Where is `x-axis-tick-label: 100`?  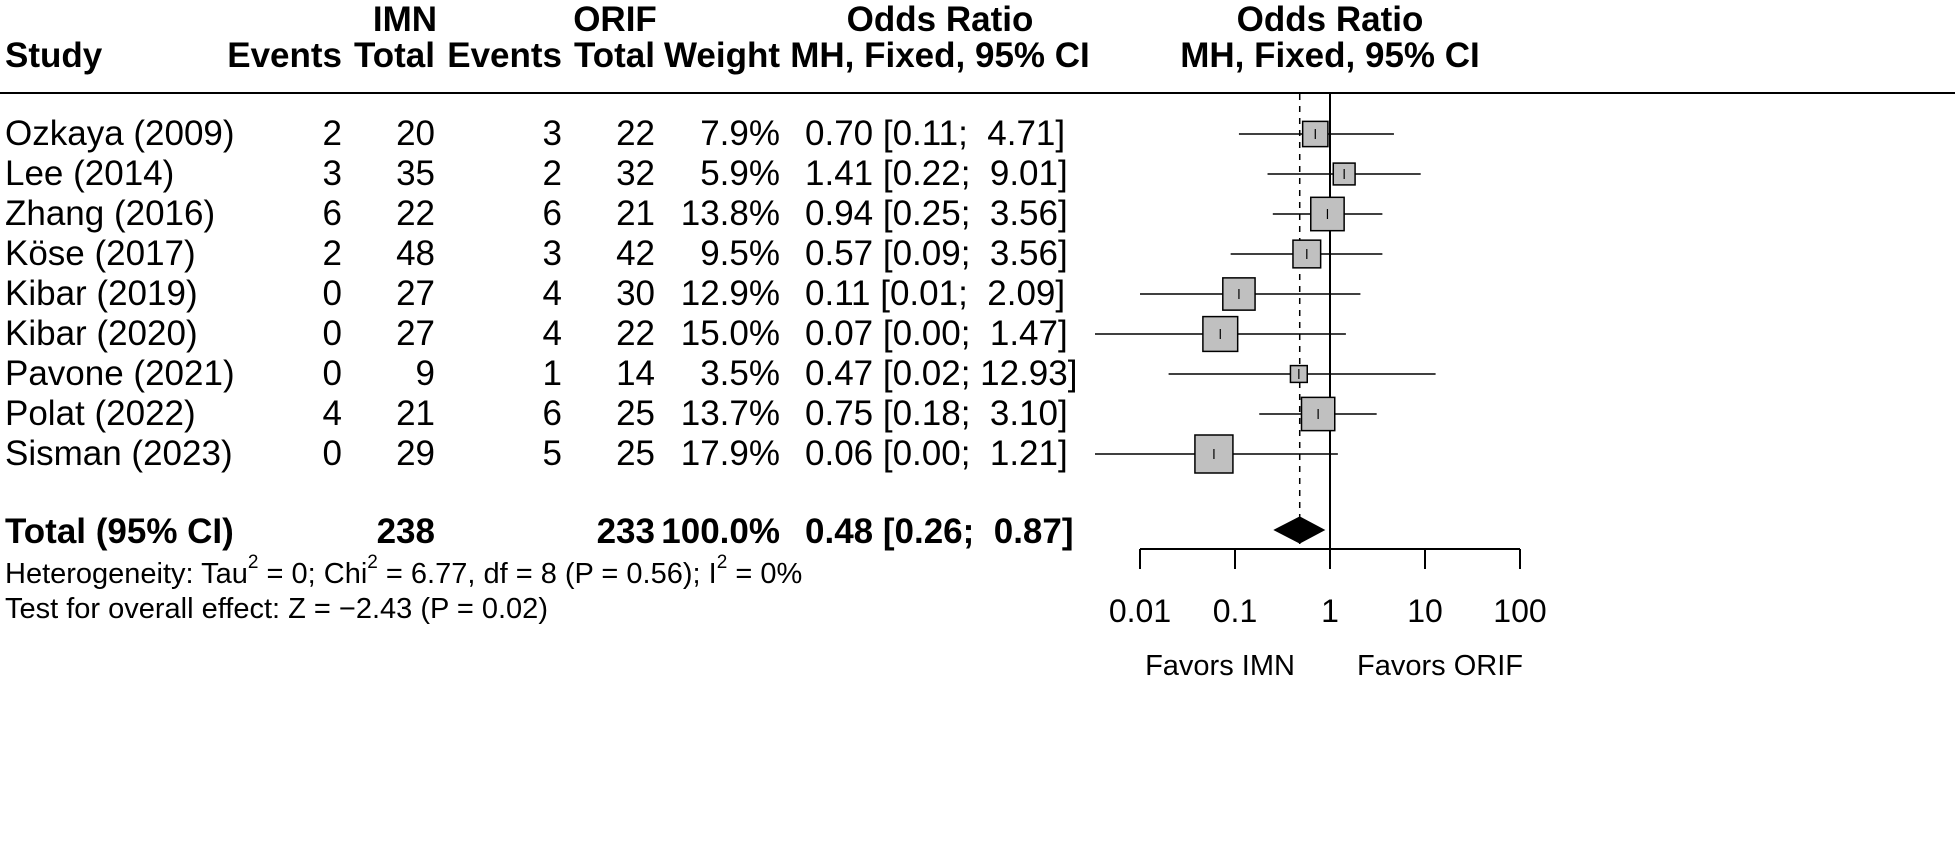
x-axis-tick-label: 100 is located at coordinates (1519, 611).